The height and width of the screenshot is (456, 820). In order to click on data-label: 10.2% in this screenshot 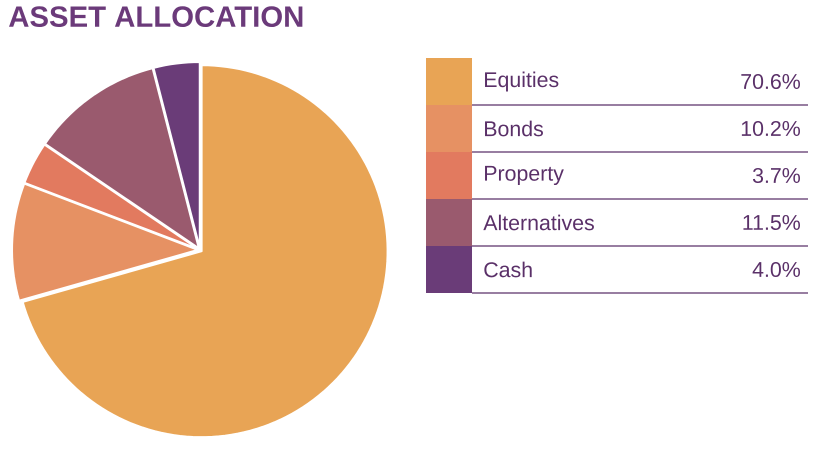, I will do `click(771, 128)`.